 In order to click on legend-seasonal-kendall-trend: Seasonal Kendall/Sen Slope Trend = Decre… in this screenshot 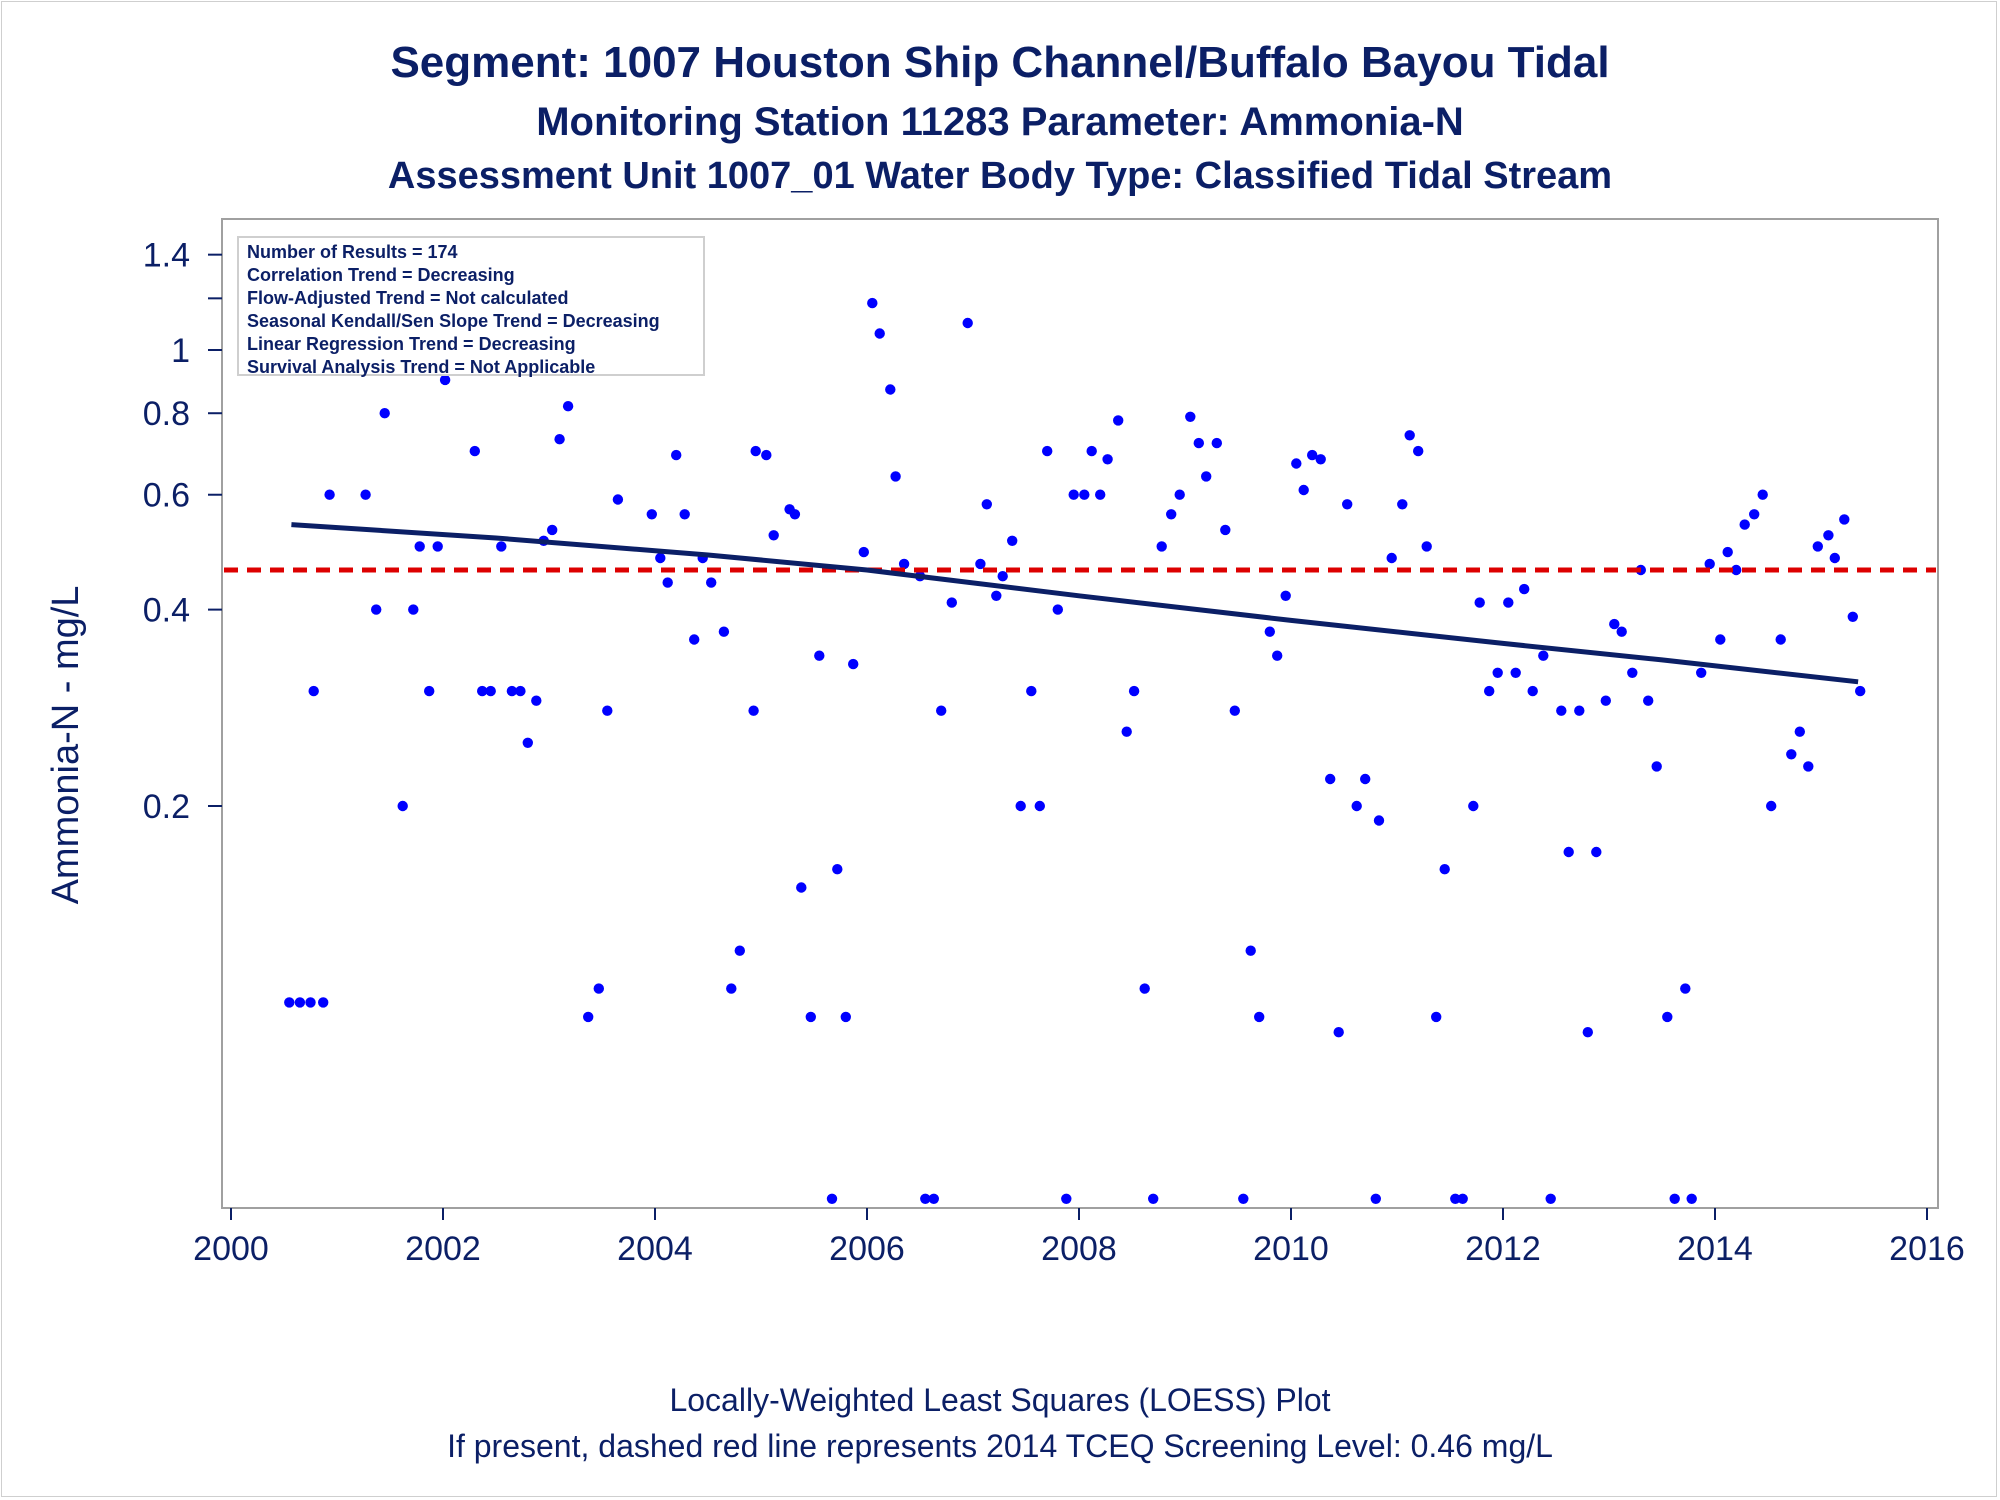, I will do `click(453, 321)`.